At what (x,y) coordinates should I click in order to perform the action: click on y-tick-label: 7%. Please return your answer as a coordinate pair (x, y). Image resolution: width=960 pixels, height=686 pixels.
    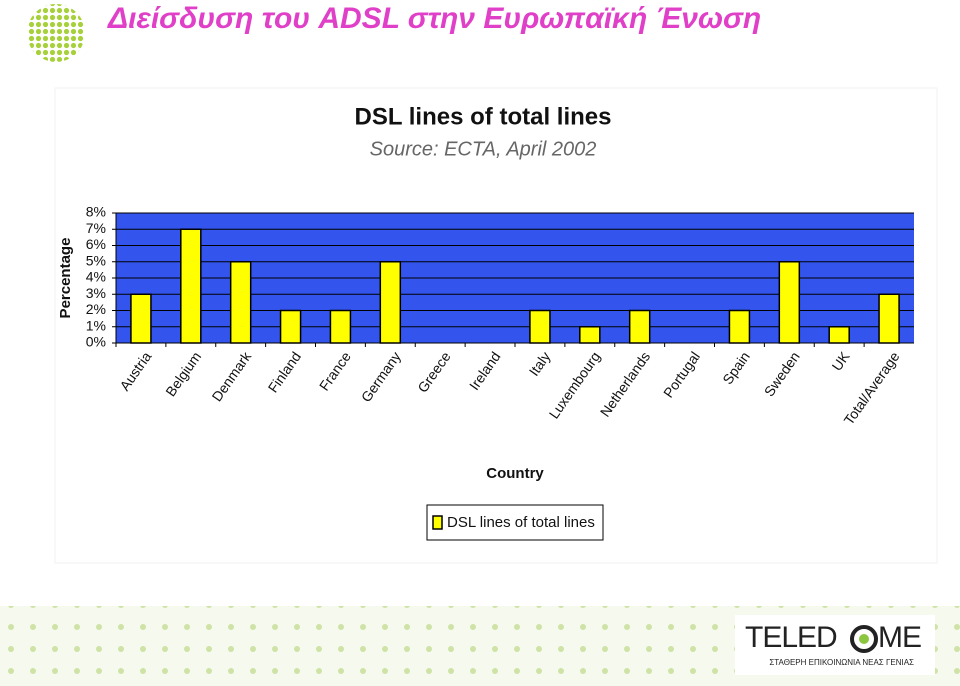
    Looking at the image, I should click on (96, 228).